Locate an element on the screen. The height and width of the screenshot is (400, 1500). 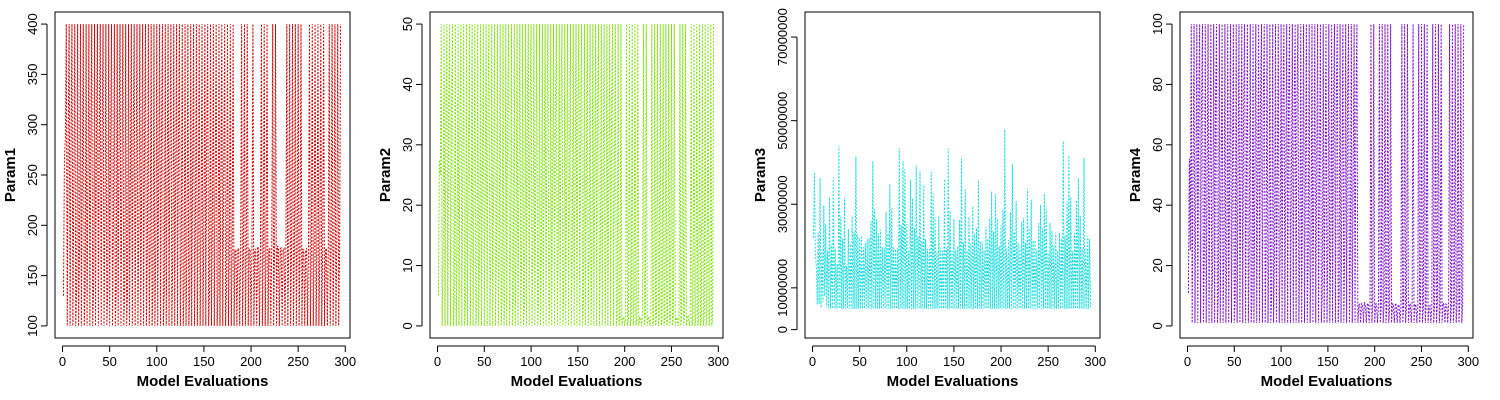
y-tick-label: 70000000 is located at coordinates (782, 37).